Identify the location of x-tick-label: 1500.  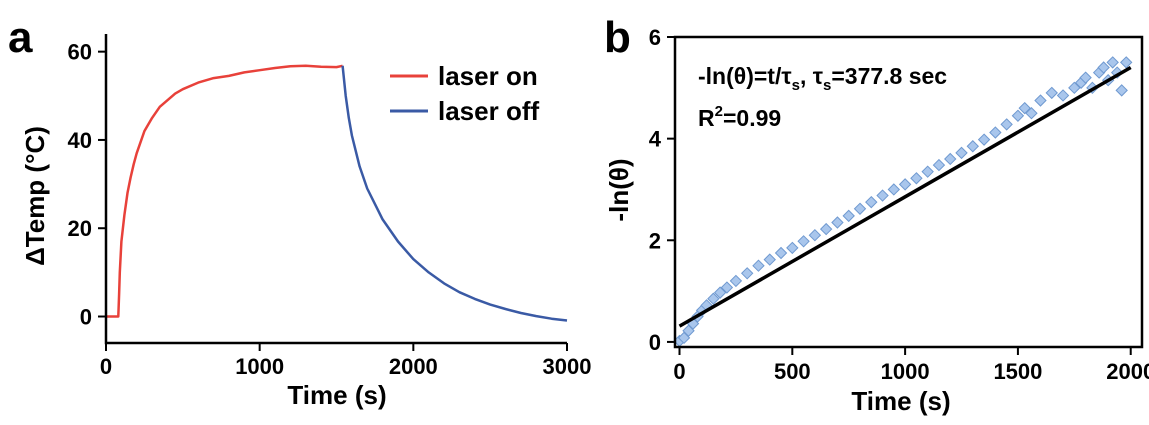
(1017, 371).